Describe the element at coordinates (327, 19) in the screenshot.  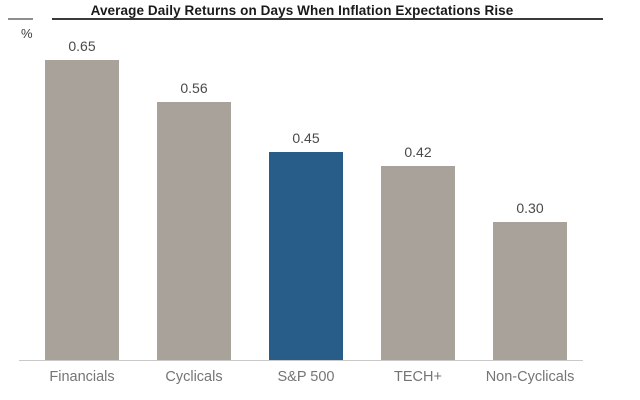
I see `title-underline` at that location.